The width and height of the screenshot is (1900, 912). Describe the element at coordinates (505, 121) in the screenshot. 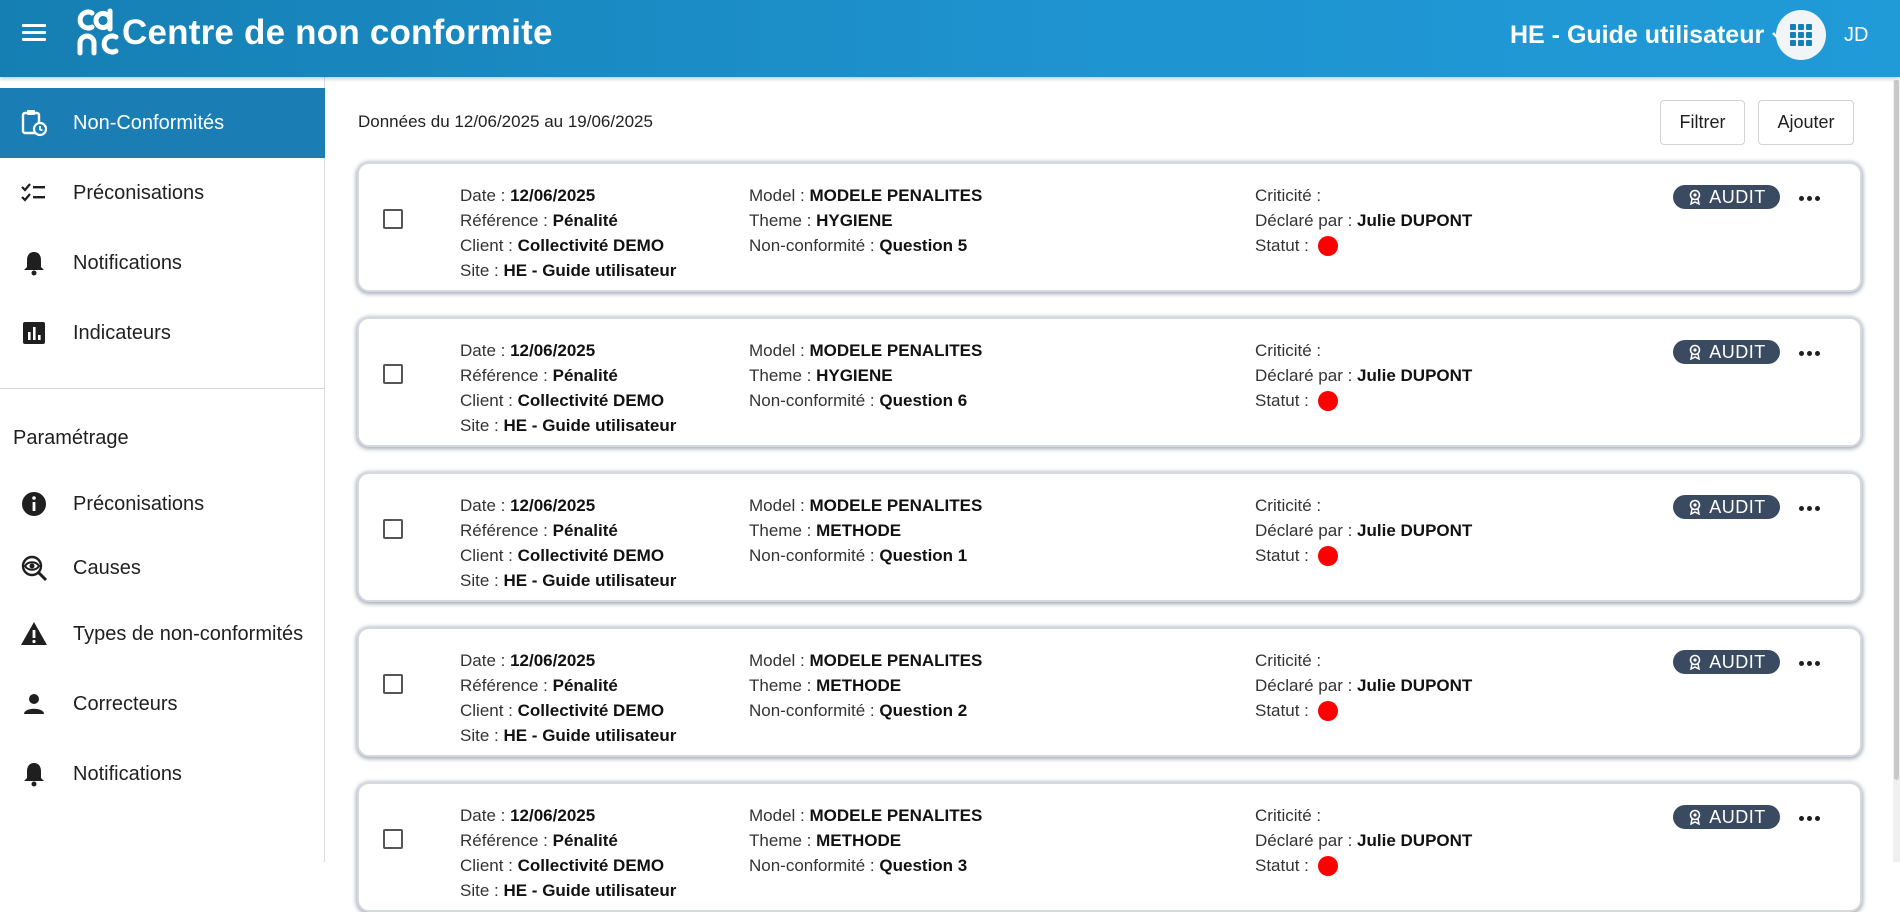

I see `date-range-text: Données du 12/06/2025 au 19/06/2025` at that location.